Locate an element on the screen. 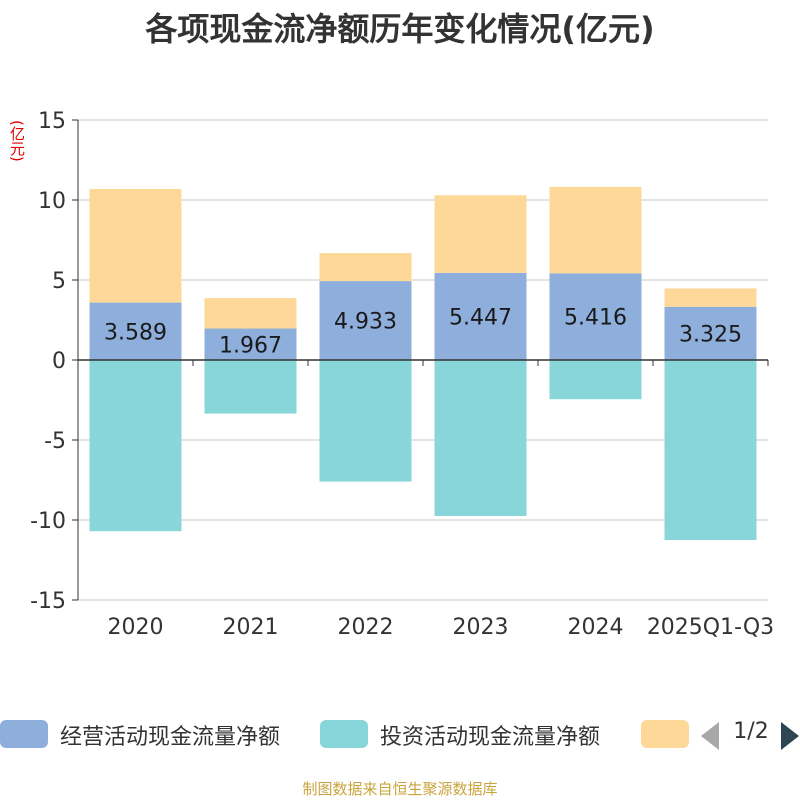  bar-investing-2024 is located at coordinates (595, 380).